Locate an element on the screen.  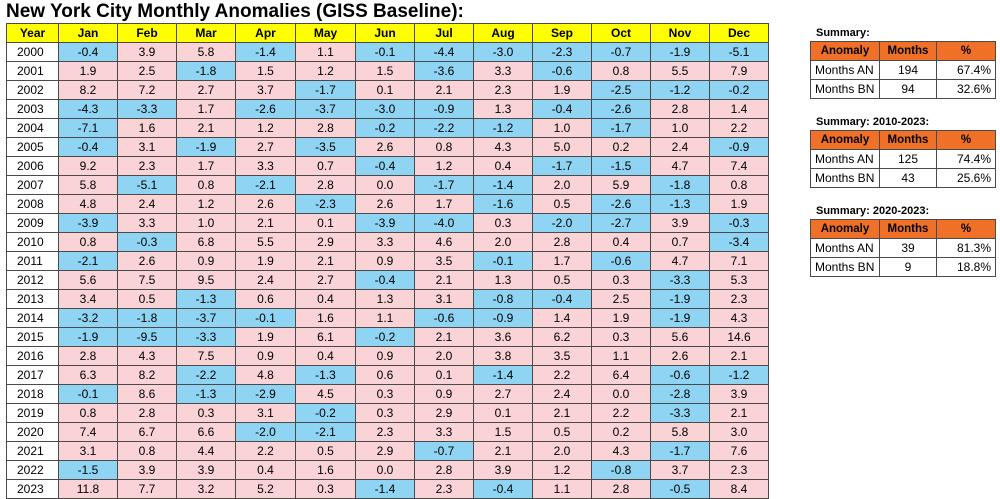
summary-percent-cell: 81.3% is located at coordinates (966, 248).